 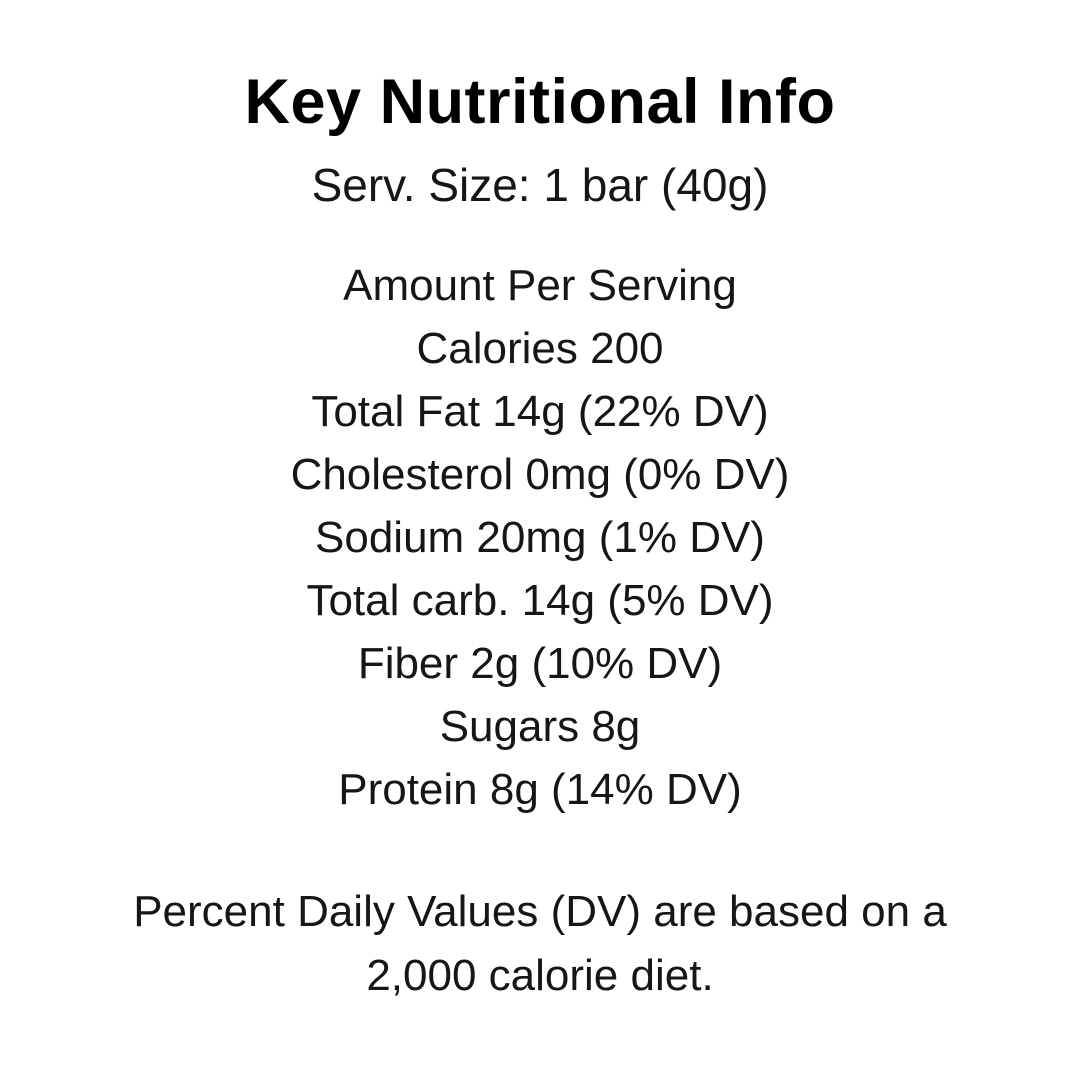 What do you see at coordinates (540, 411) in the screenshot?
I see `nutrition-line-total-fat: Total Fat 14g (22% DV)` at bounding box center [540, 411].